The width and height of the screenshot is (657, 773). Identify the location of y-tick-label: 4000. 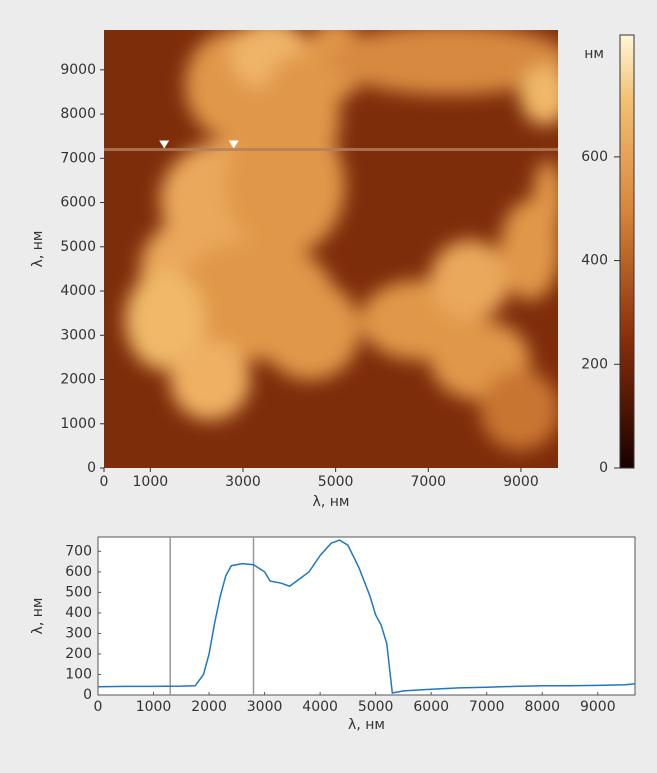
(78, 291).